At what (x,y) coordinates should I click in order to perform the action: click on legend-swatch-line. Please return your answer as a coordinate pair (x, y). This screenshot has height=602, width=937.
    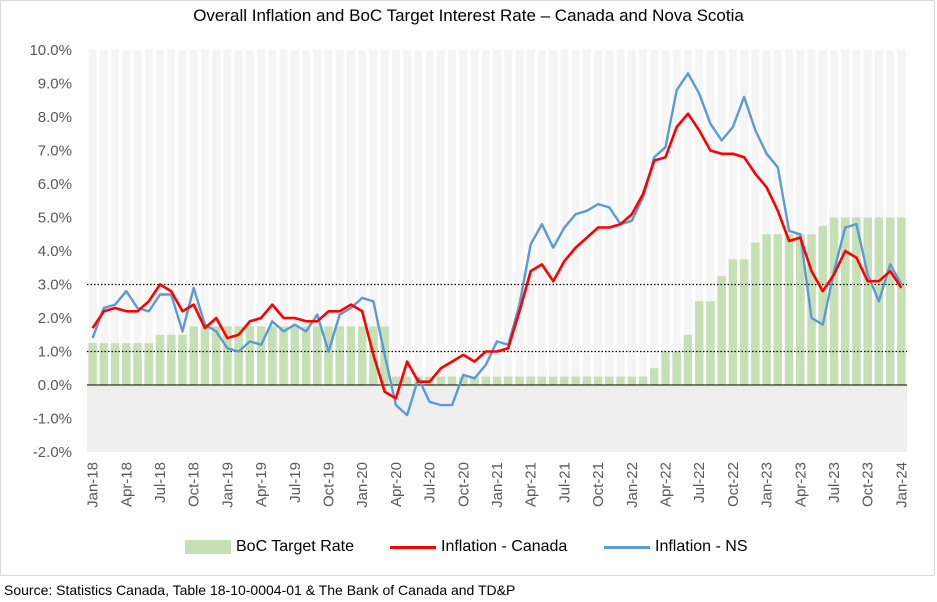
    Looking at the image, I should click on (413, 547).